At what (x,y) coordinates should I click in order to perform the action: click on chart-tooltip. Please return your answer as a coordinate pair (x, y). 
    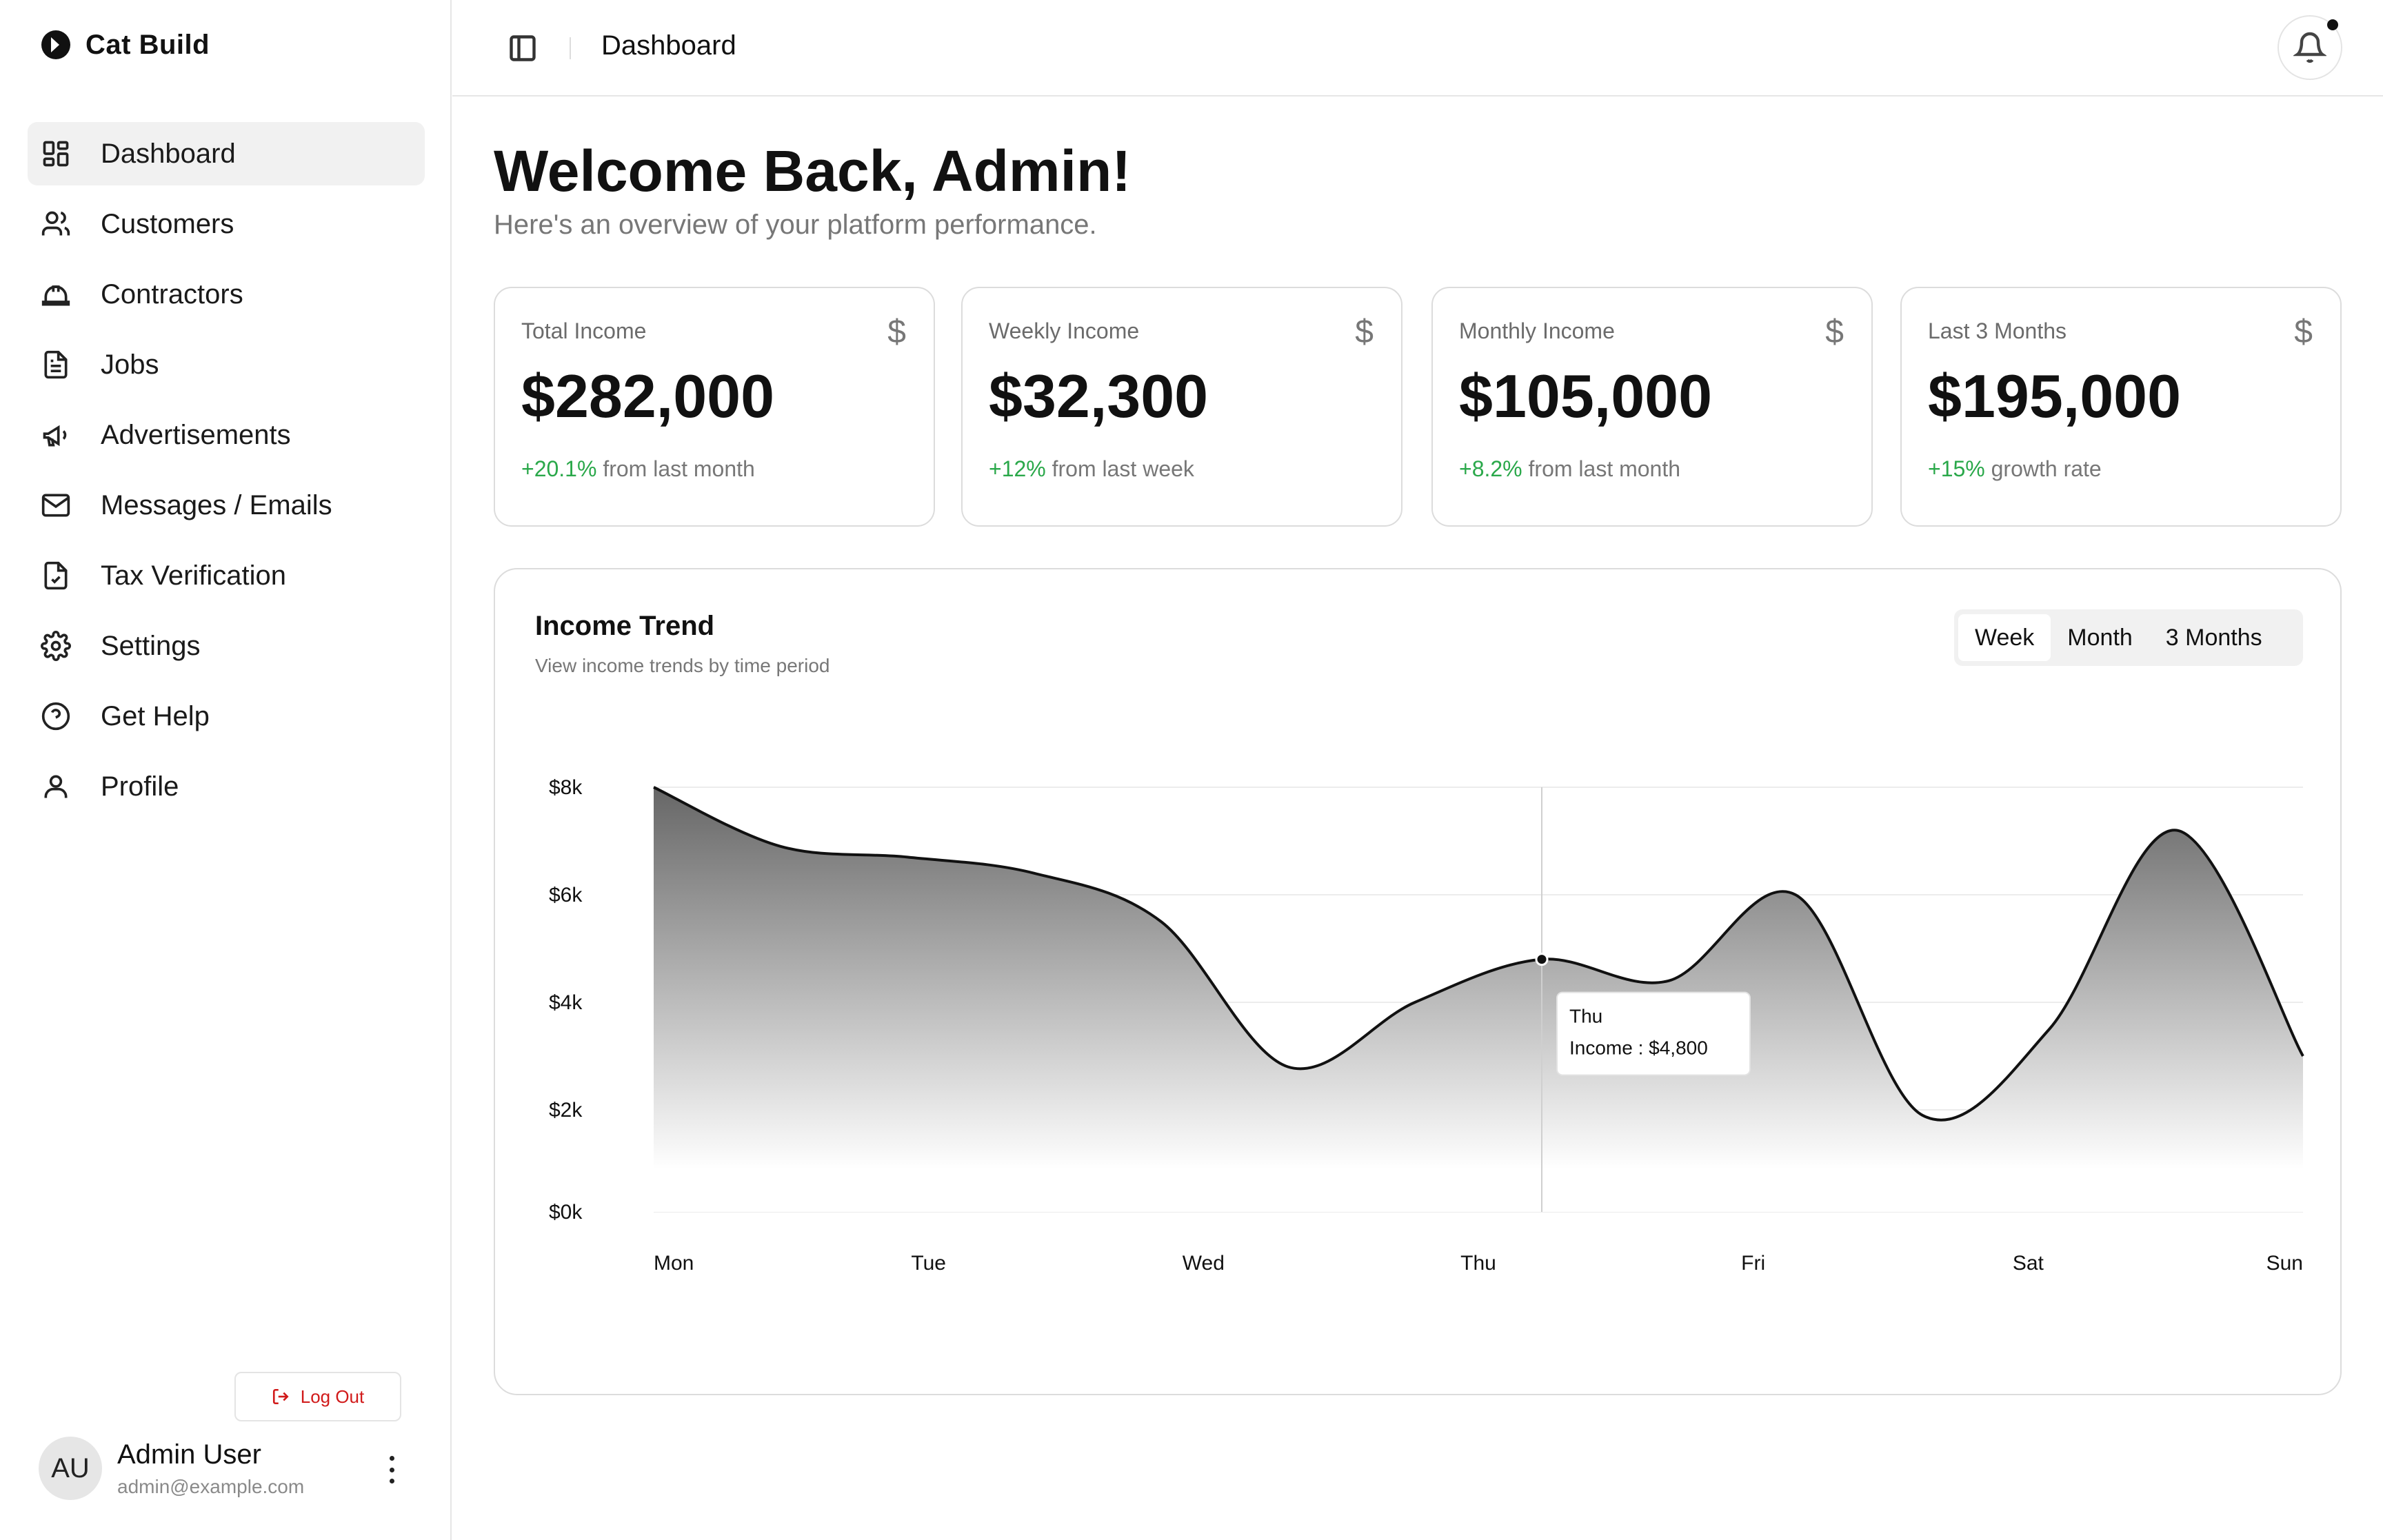
    Looking at the image, I should click on (1653, 1033).